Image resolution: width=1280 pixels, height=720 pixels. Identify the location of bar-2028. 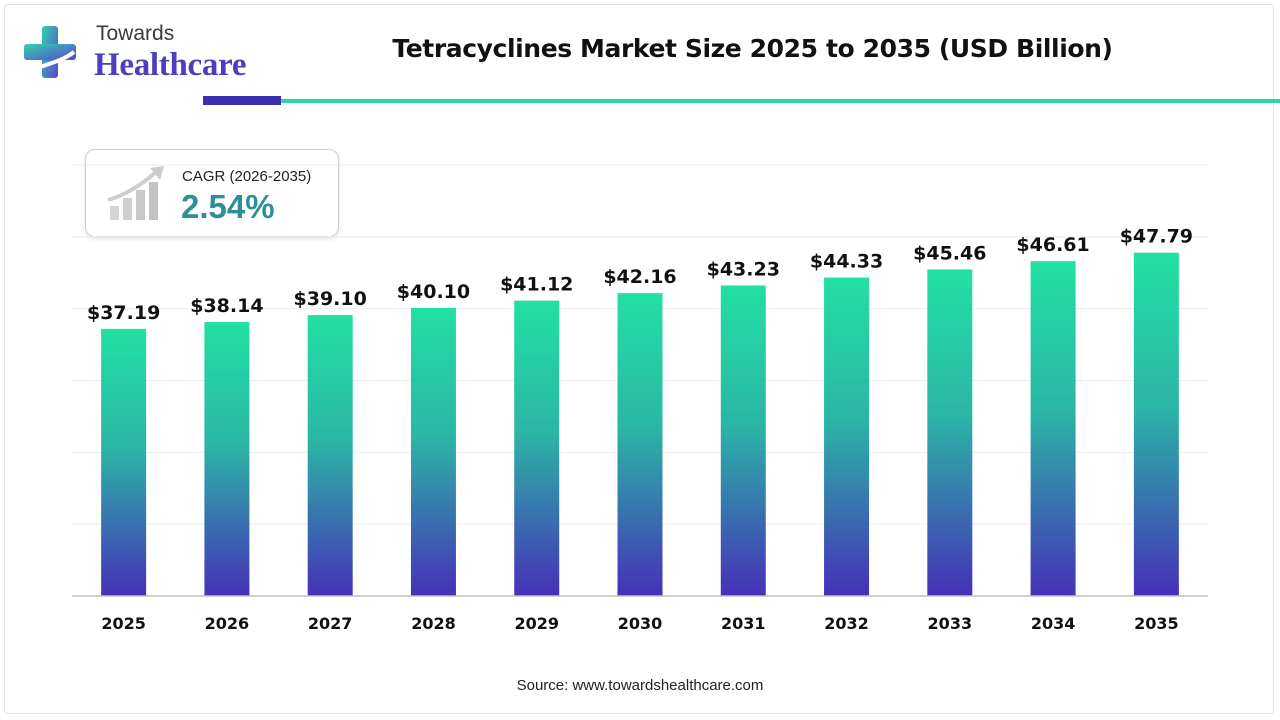
(433, 451).